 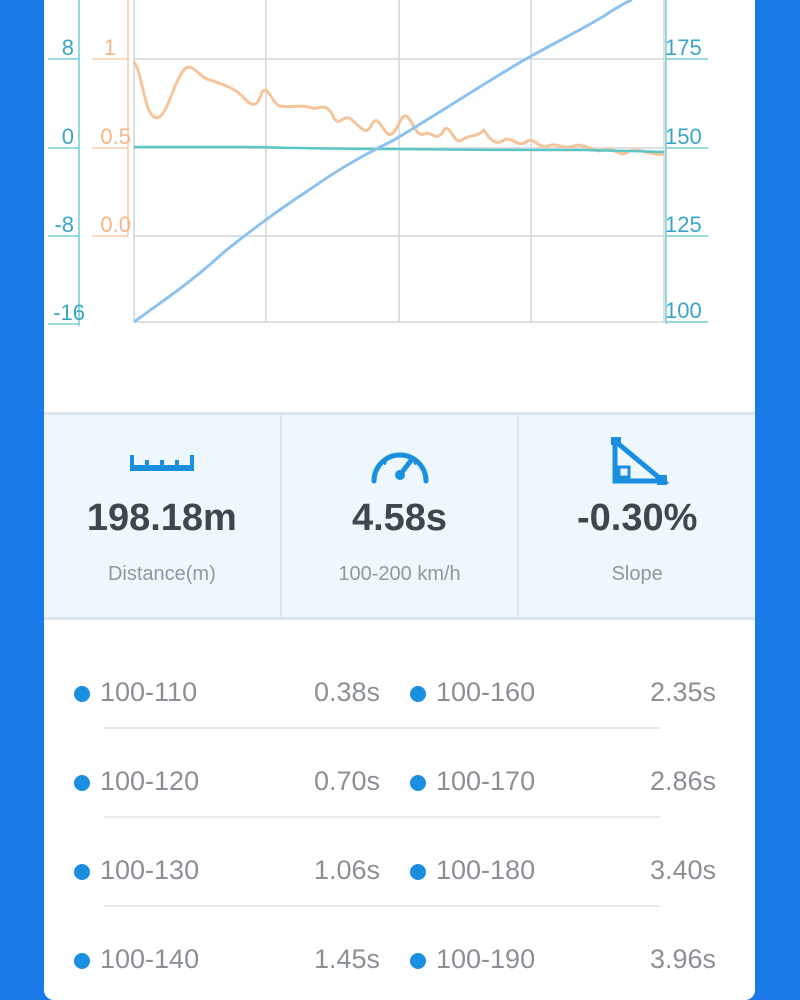 What do you see at coordinates (683, 310) in the screenshot?
I see `right-tick-label: 100` at bounding box center [683, 310].